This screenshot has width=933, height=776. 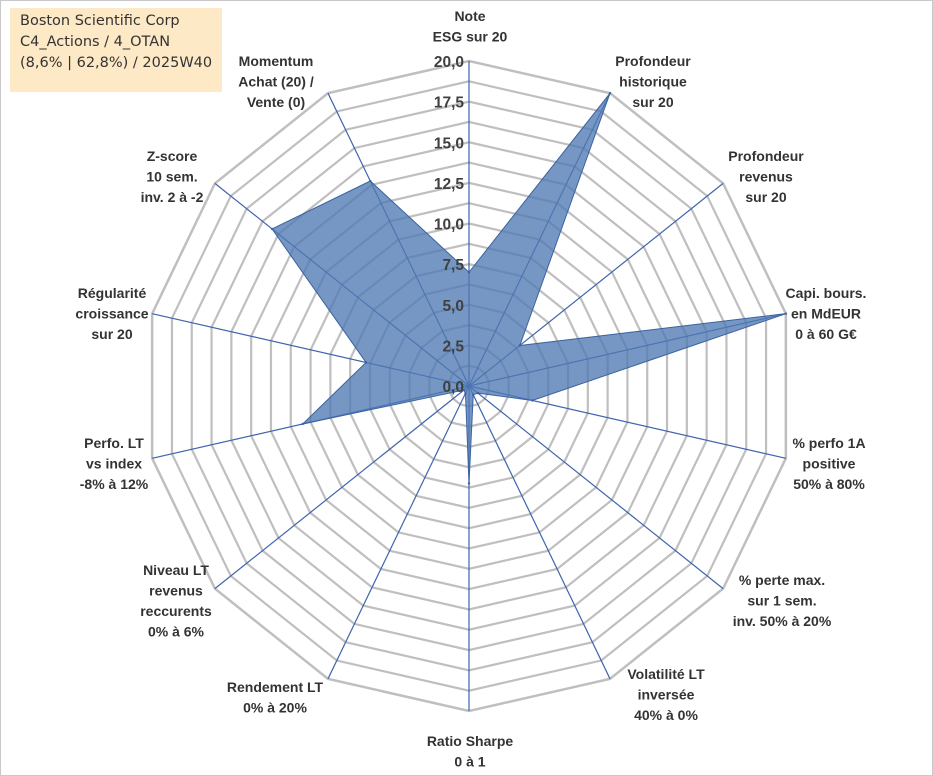 I want to click on axis-label-14: Momentum Achat (20) / Vente (0), so click(x=276, y=81).